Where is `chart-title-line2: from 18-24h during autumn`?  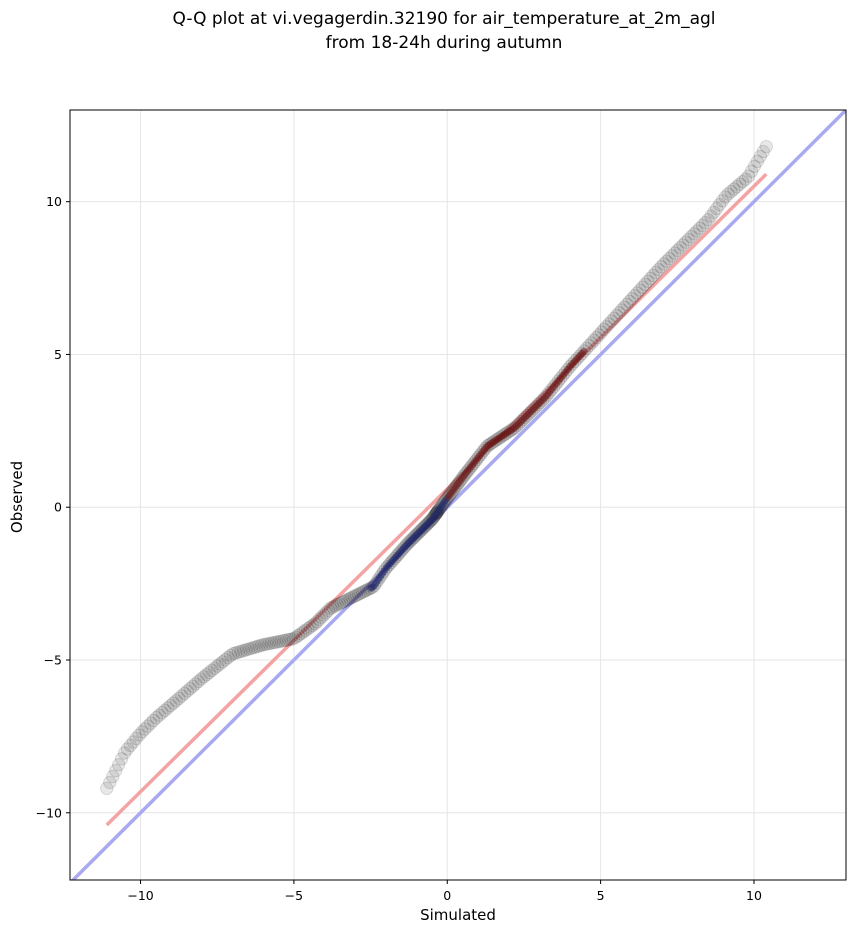
chart-title-line2: from 18-24h during autumn is located at coordinates (444, 43).